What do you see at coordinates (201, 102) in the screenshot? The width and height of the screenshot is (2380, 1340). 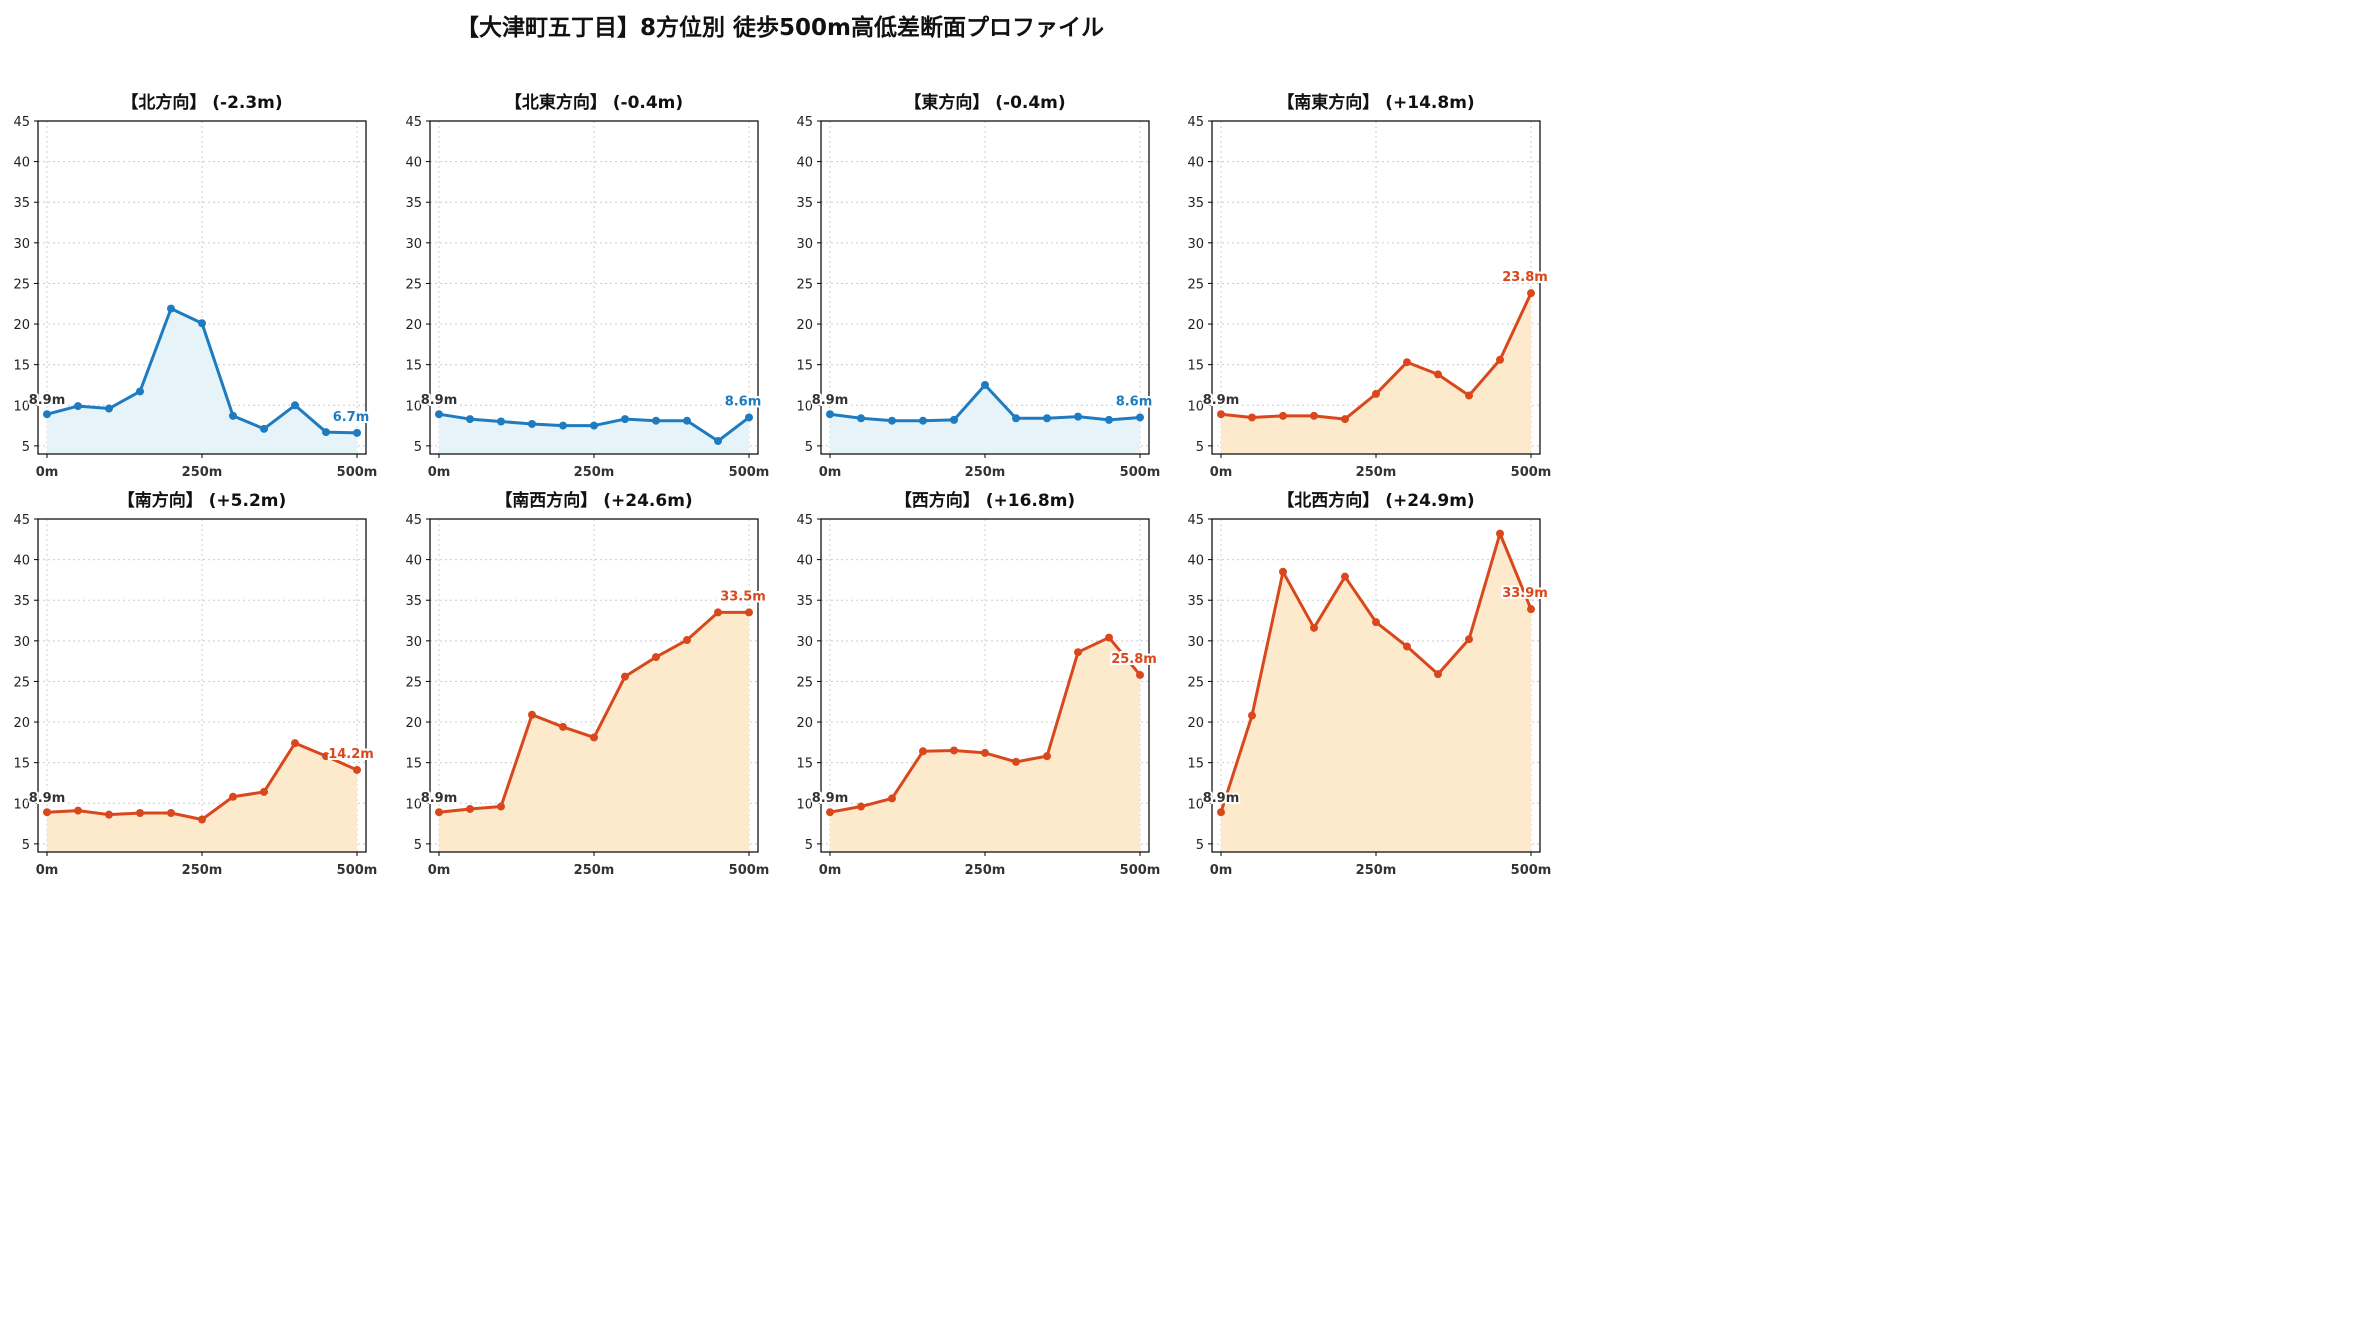 I see `panel-title: 【北方向】 (-2.3m)` at bounding box center [201, 102].